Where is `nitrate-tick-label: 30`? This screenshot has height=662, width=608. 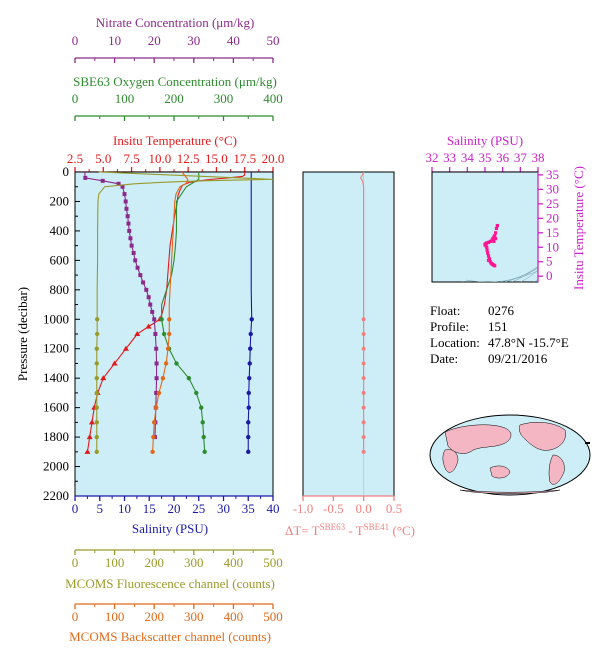
nitrate-tick-label: 30 is located at coordinates (193, 40).